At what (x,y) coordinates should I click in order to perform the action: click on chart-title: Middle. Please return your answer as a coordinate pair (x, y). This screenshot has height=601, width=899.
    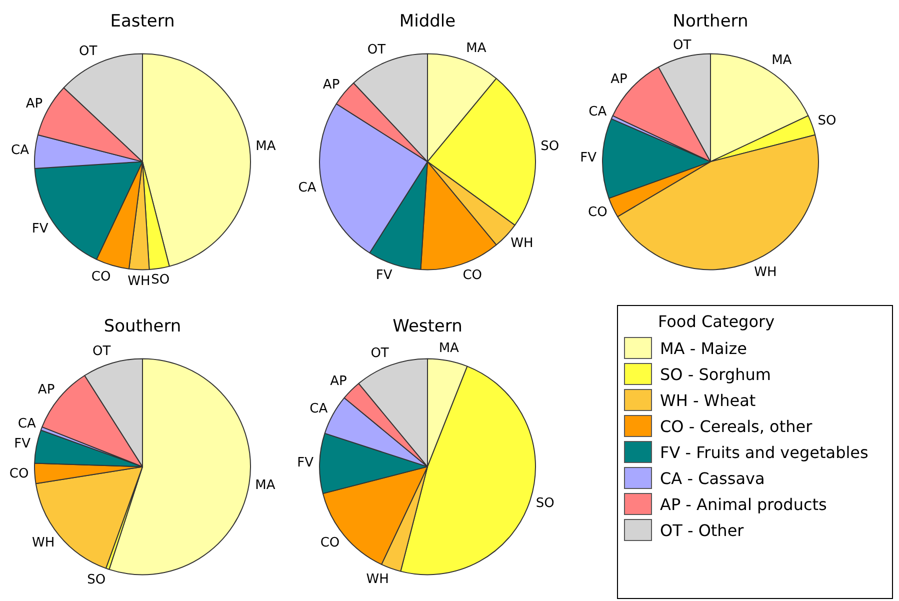
    Looking at the image, I should click on (427, 22).